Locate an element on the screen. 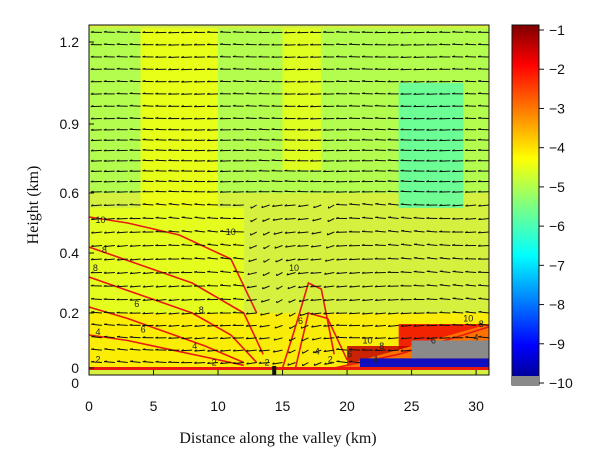 Image resolution: width=600 pixels, height=466 pixels. contour-label: 2 is located at coordinates (330, 360).